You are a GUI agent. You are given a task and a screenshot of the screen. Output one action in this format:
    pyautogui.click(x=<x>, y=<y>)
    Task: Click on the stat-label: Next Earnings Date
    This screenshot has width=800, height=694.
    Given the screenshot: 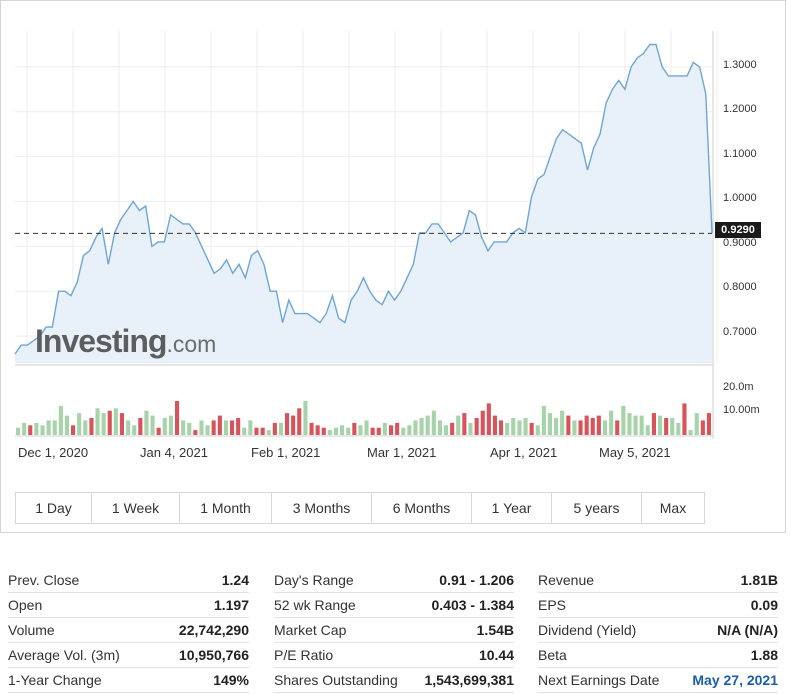 What is the action you would take?
    pyautogui.click(x=599, y=680)
    